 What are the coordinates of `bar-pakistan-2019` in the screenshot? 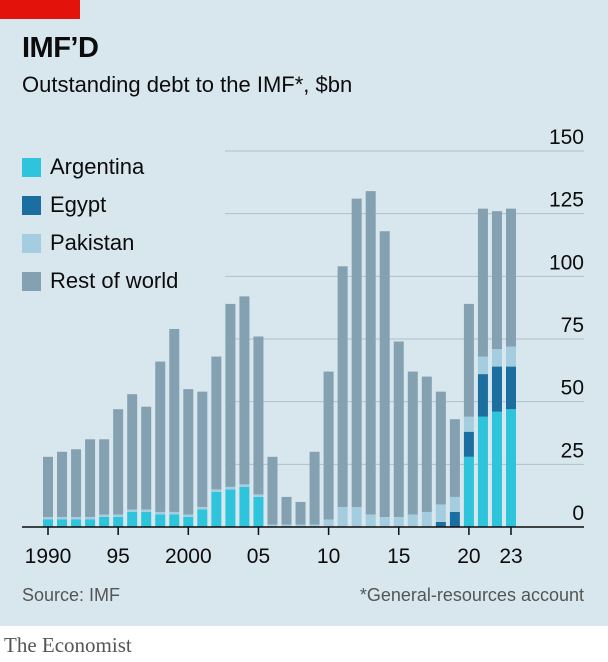 It's located at (454, 504).